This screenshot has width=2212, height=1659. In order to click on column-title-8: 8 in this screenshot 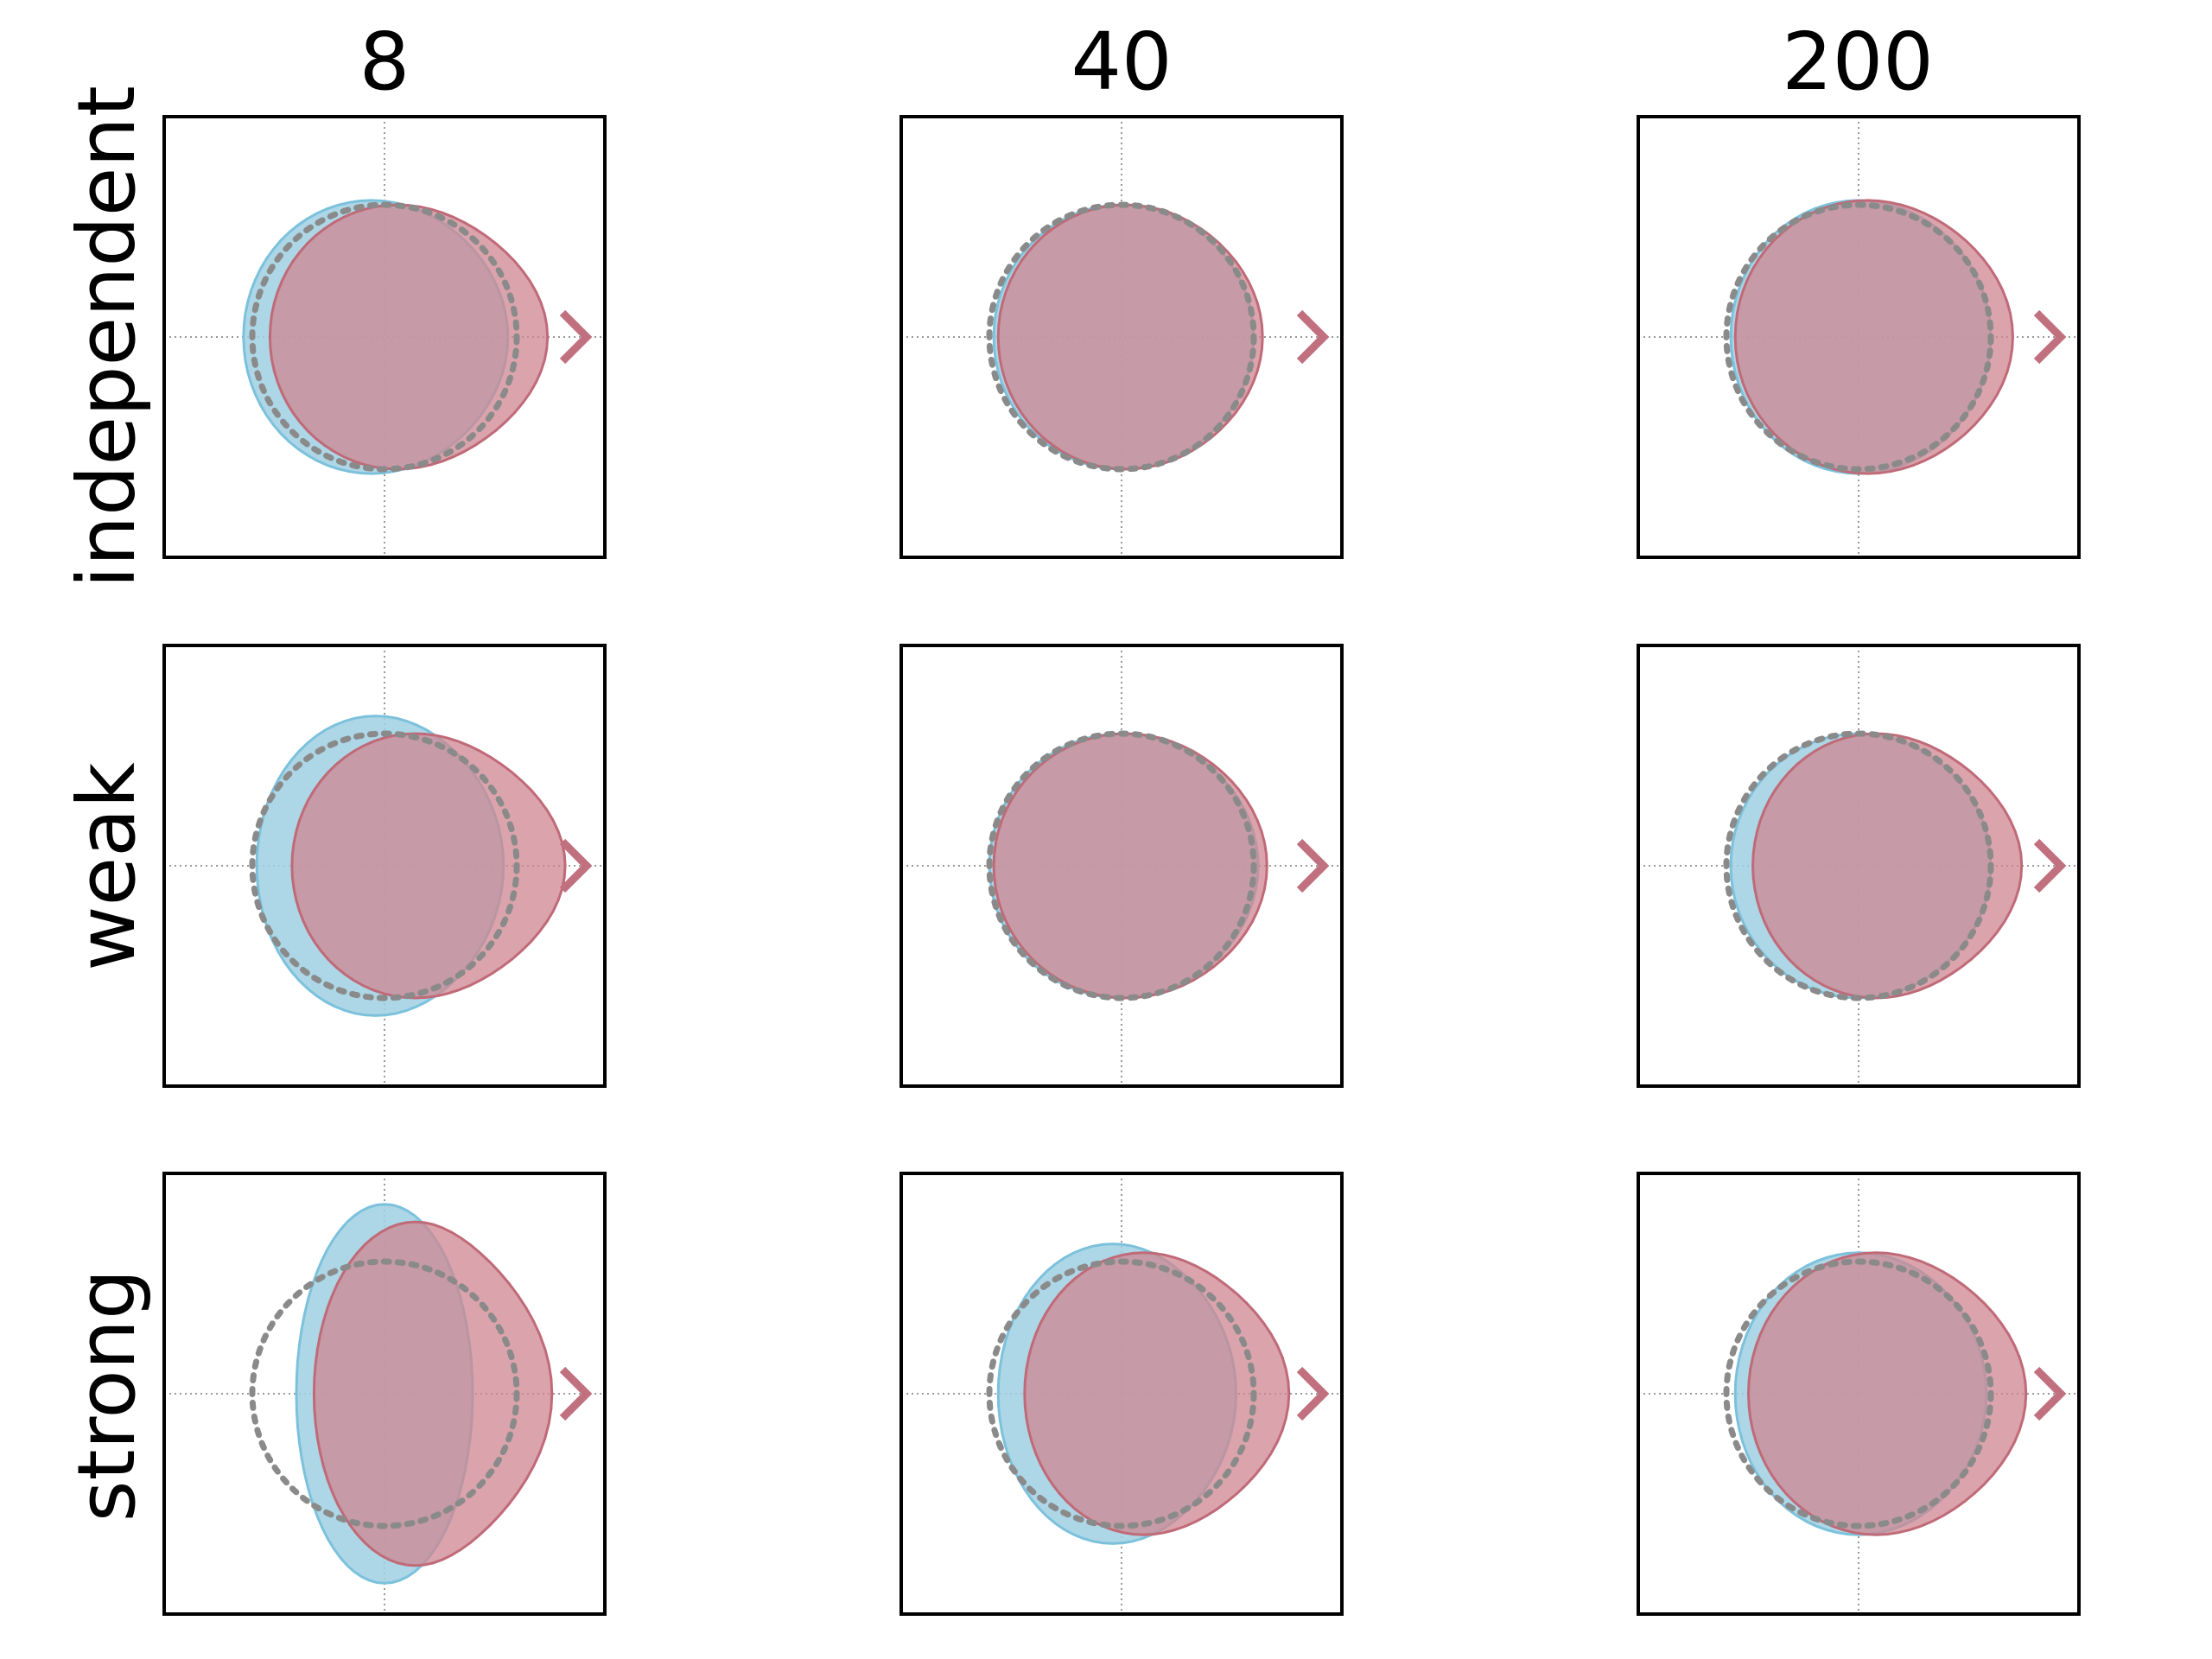, I will do `click(384, 62)`.